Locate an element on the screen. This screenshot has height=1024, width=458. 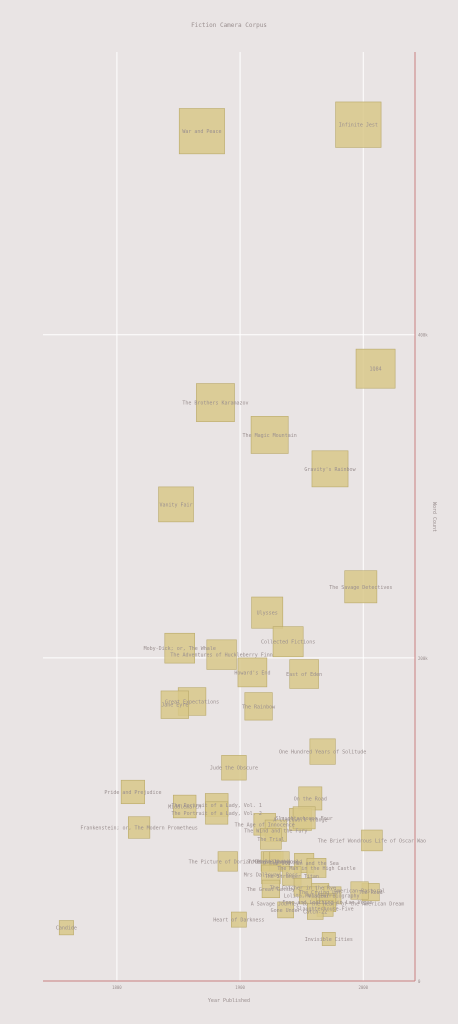
data-label: Frankenstein; or, The Modern Prometheus is located at coordinates (138, 829).